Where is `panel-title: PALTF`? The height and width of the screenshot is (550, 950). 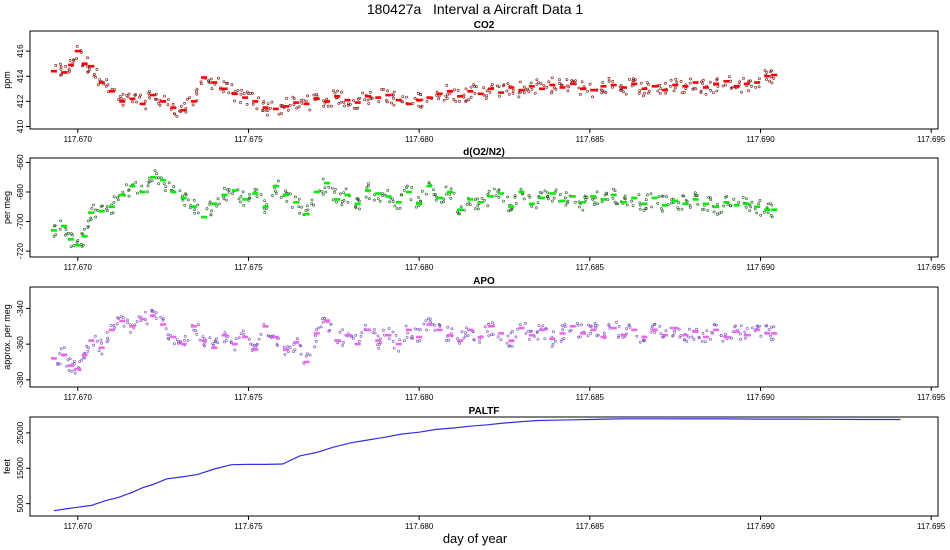 panel-title: PALTF is located at coordinates (484, 411).